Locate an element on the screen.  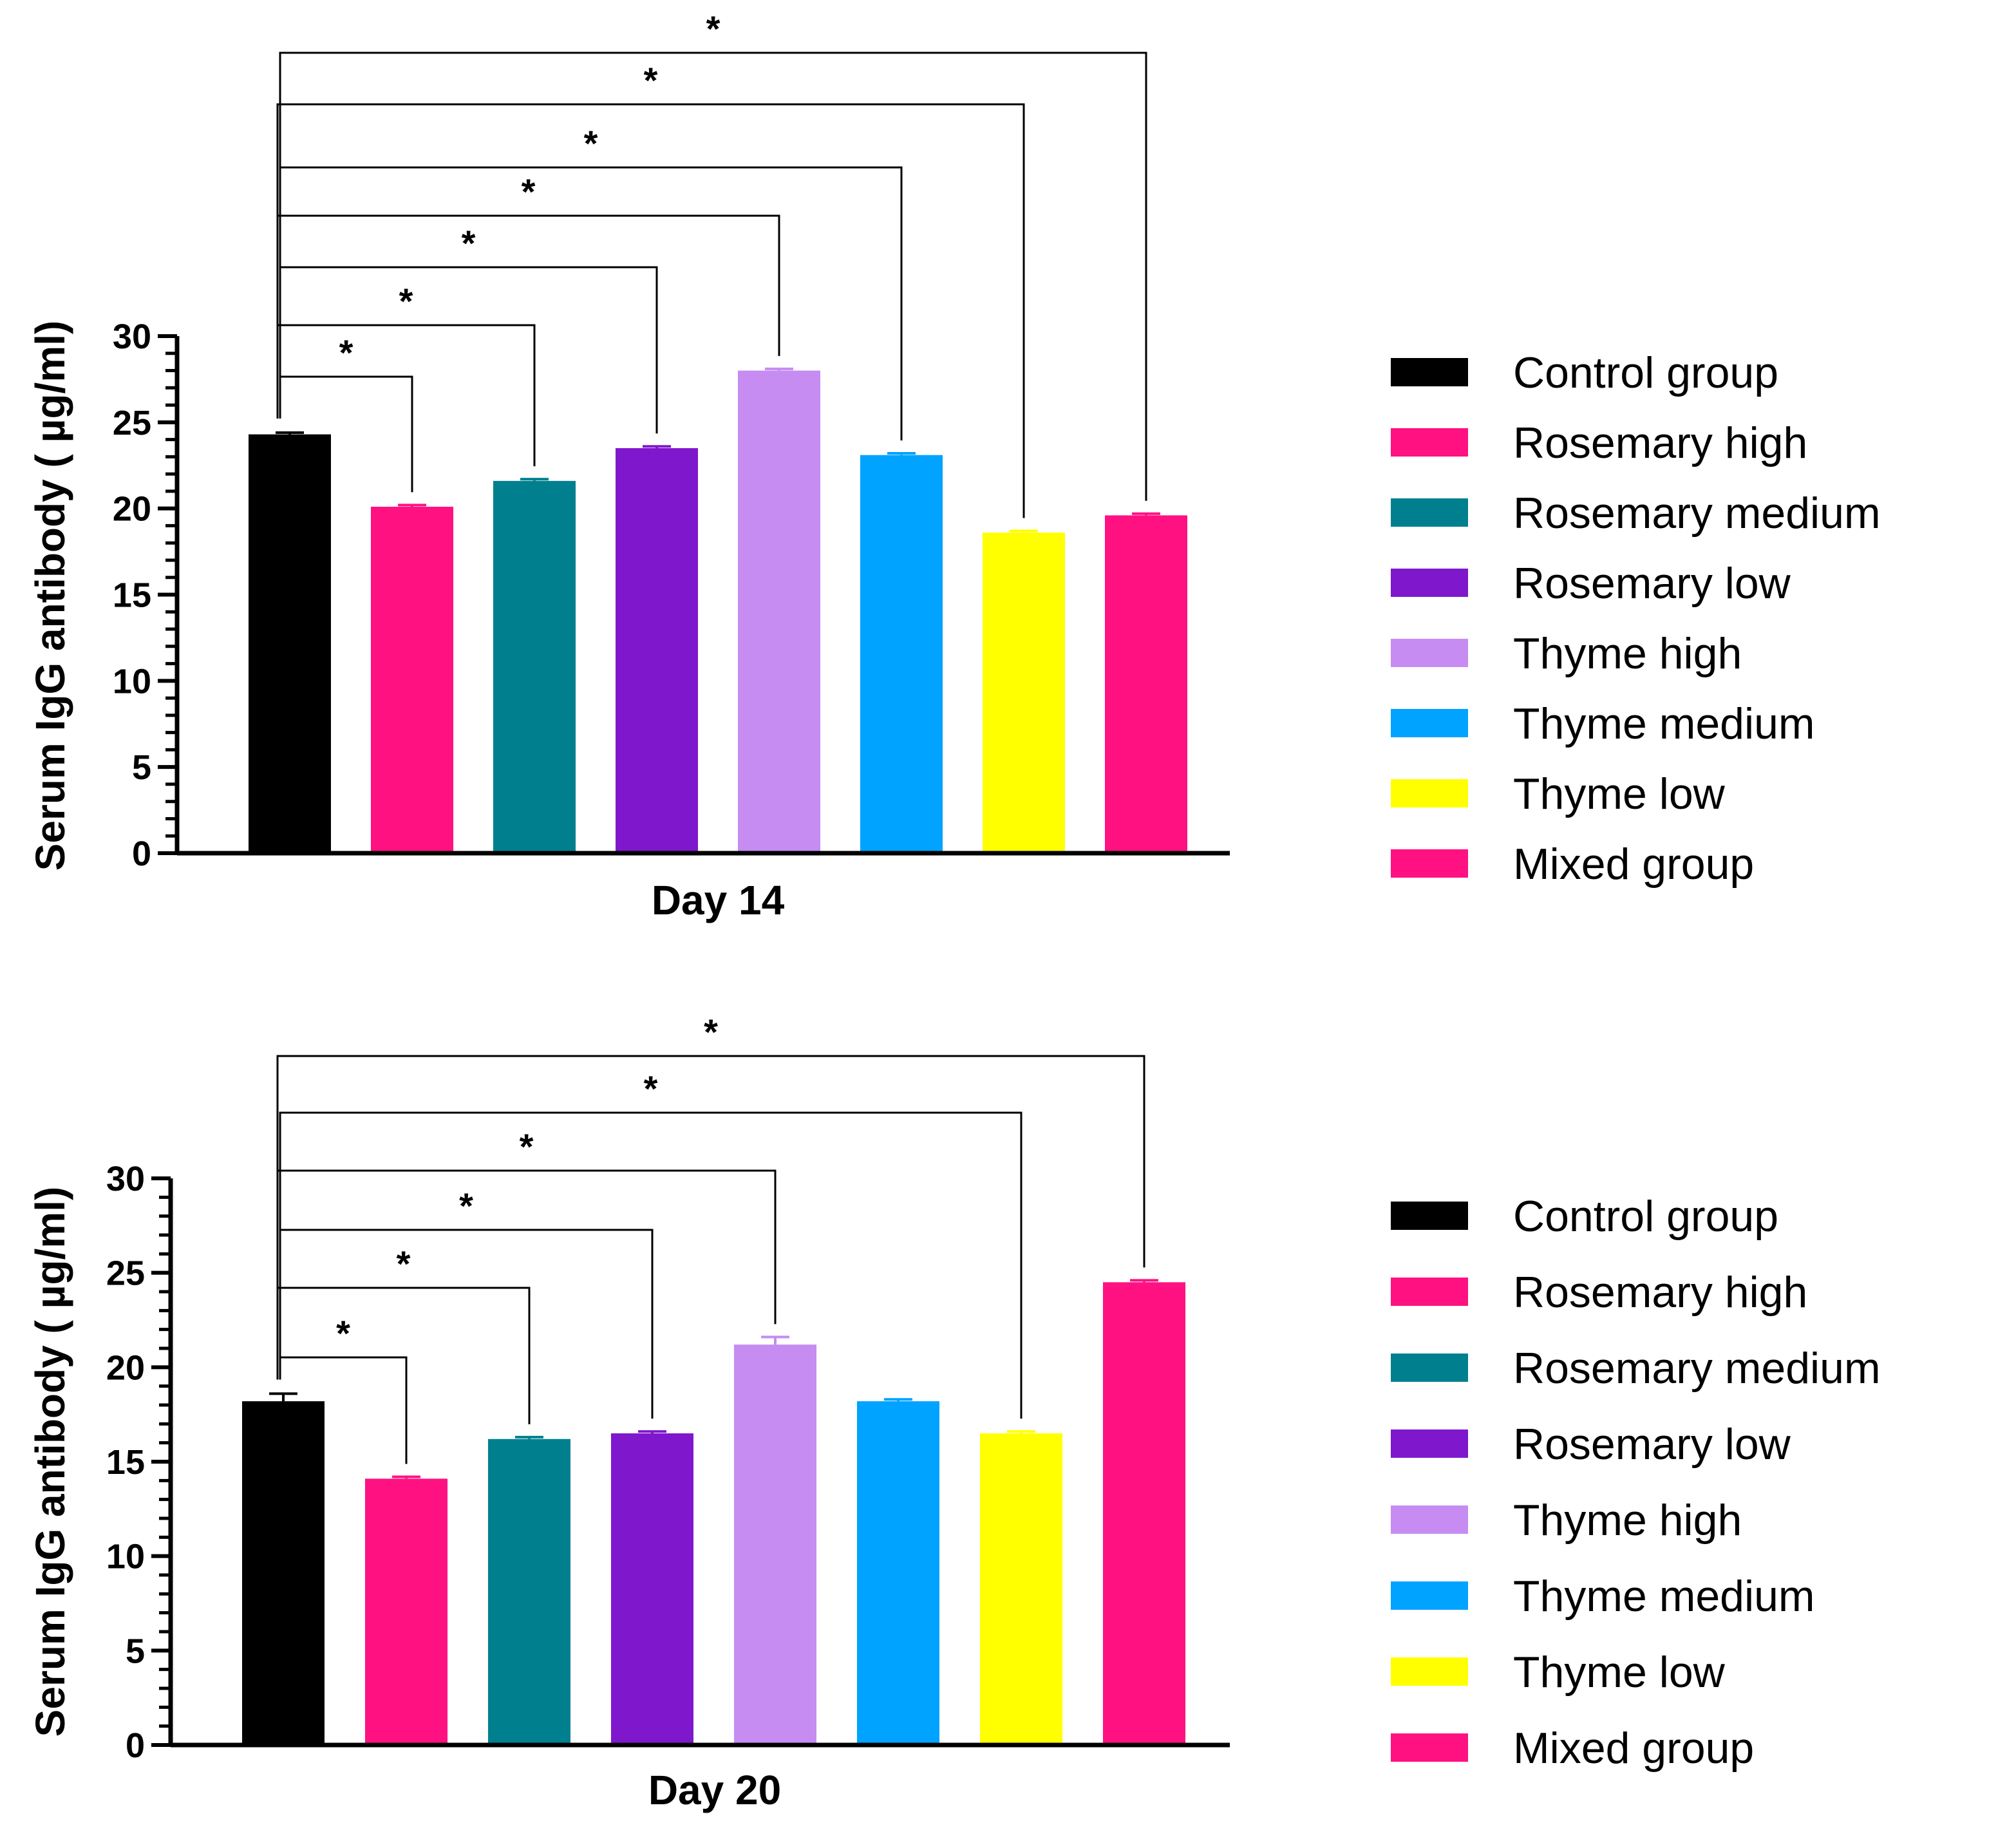
x-axis-label: Day 20 is located at coordinates (714, 1790).